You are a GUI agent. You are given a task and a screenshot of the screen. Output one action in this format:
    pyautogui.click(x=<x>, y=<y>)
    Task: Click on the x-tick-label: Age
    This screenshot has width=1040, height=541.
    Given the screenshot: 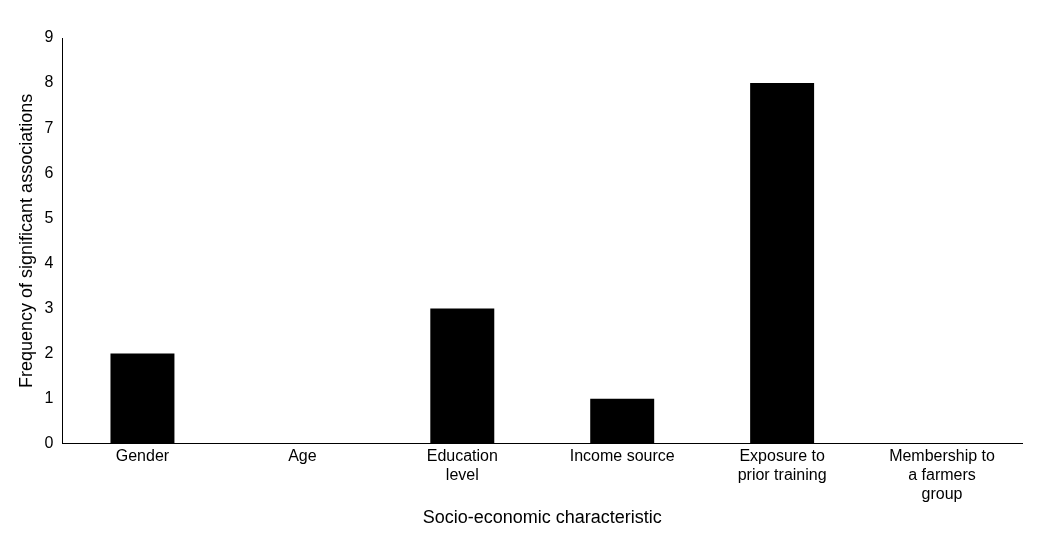 What is the action you would take?
    pyautogui.click(x=302, y=455)
    